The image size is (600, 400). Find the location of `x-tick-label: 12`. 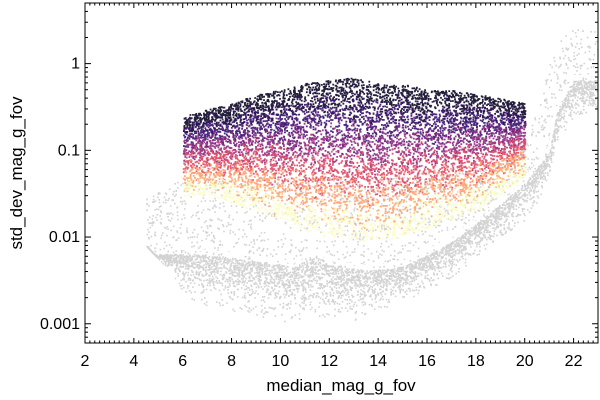

x-tick-label: 12 is located at coordinates (329, 361).